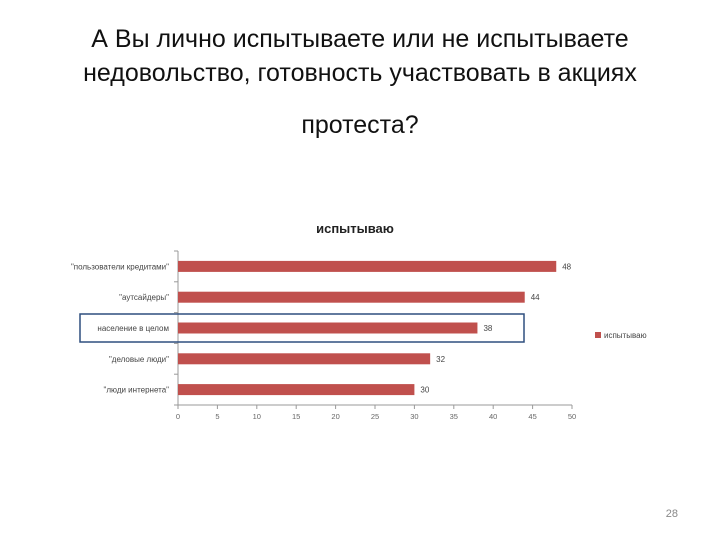 The image size is (720, 540). Describe the element at coordinates (144, 297) in the screenshot. I see `category-label: "аутсайдеры"` at that location.